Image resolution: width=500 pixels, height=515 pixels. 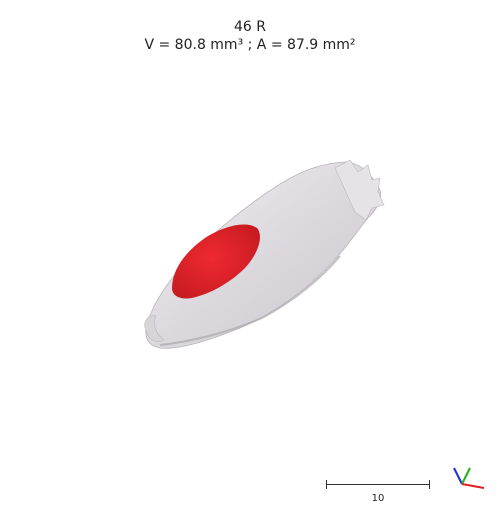 I want to click on scale-bar-line, so click(x=378, y=484).